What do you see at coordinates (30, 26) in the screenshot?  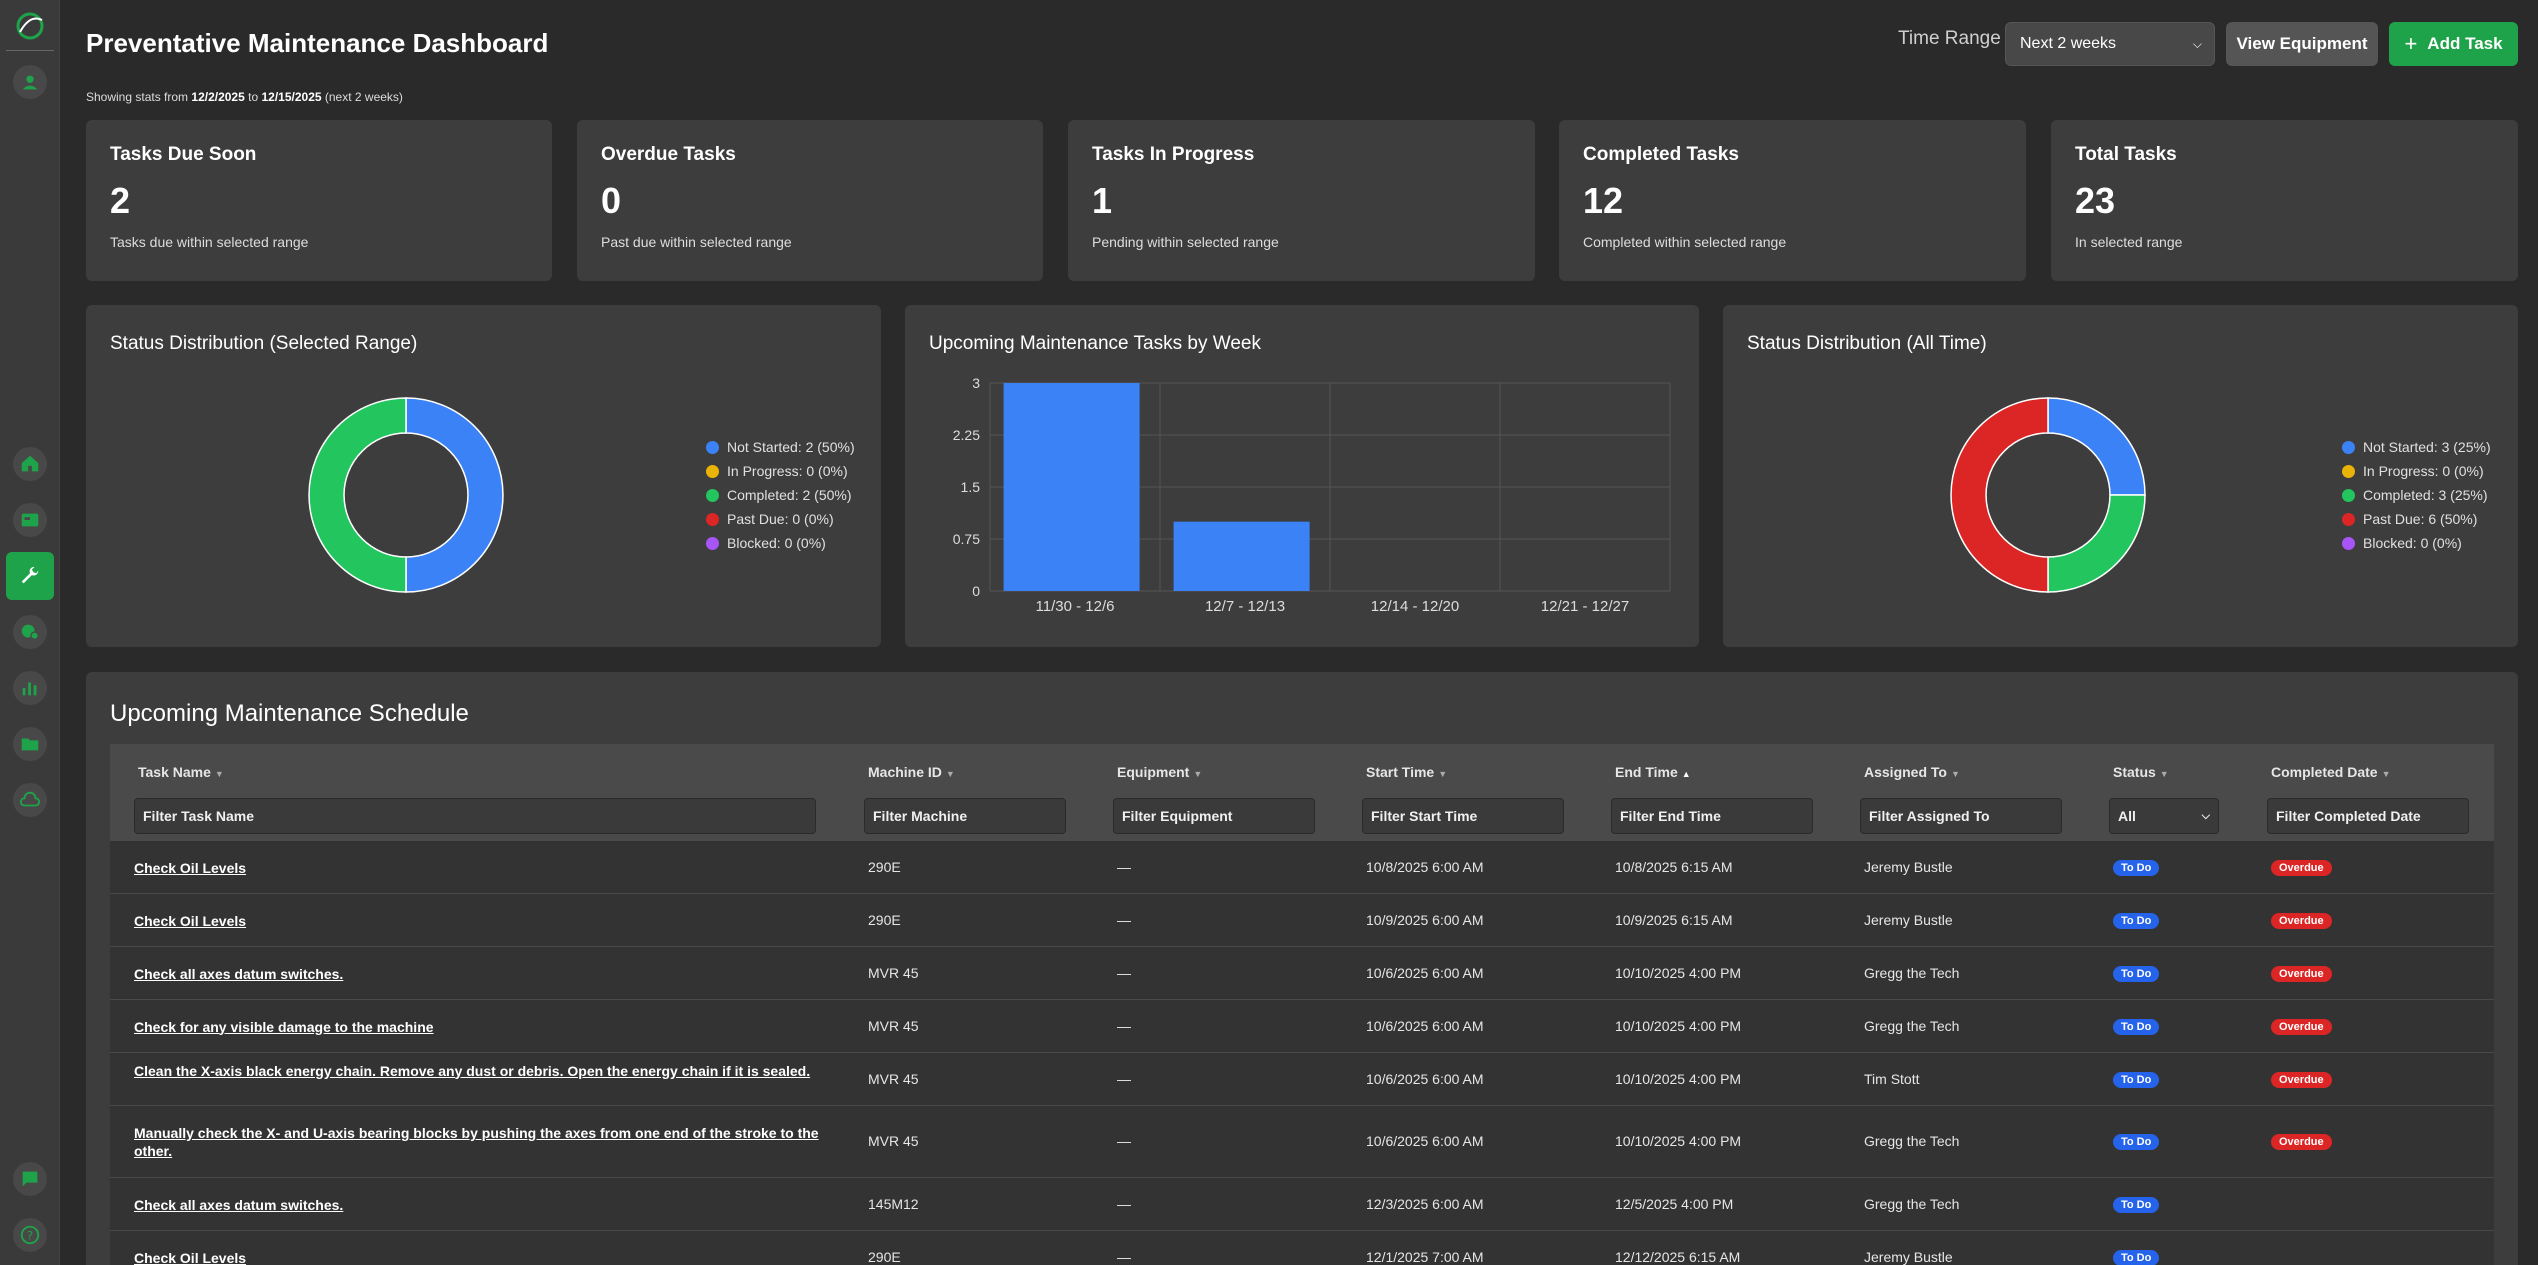 I see `logo-icon` at bounding box center [30, 26].